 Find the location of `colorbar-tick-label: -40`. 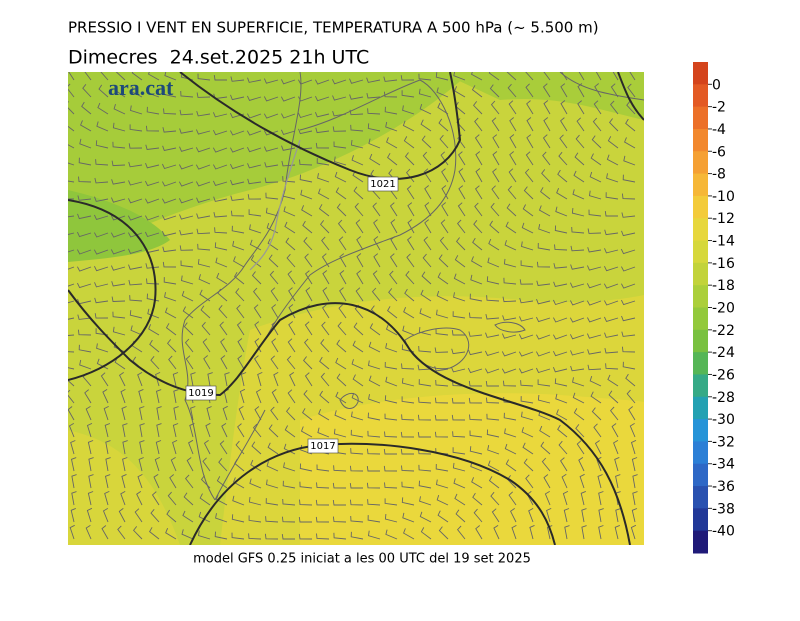

colorbar-tick-label: -40 is located at coordinates (723, 532).